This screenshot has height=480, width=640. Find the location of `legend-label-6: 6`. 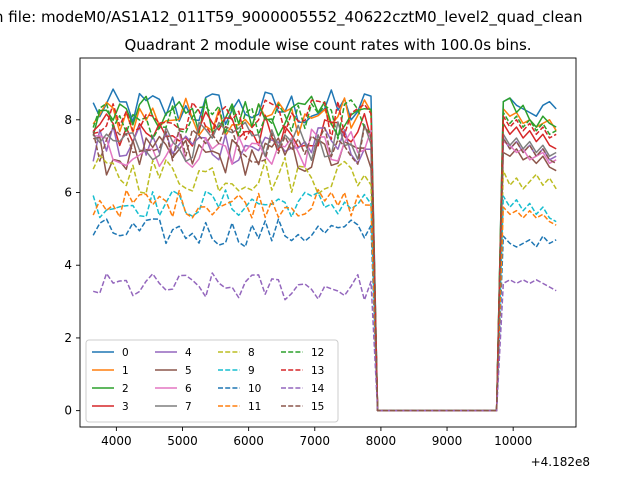

legend-label-6: 6 is located at coordinates (188, 389).